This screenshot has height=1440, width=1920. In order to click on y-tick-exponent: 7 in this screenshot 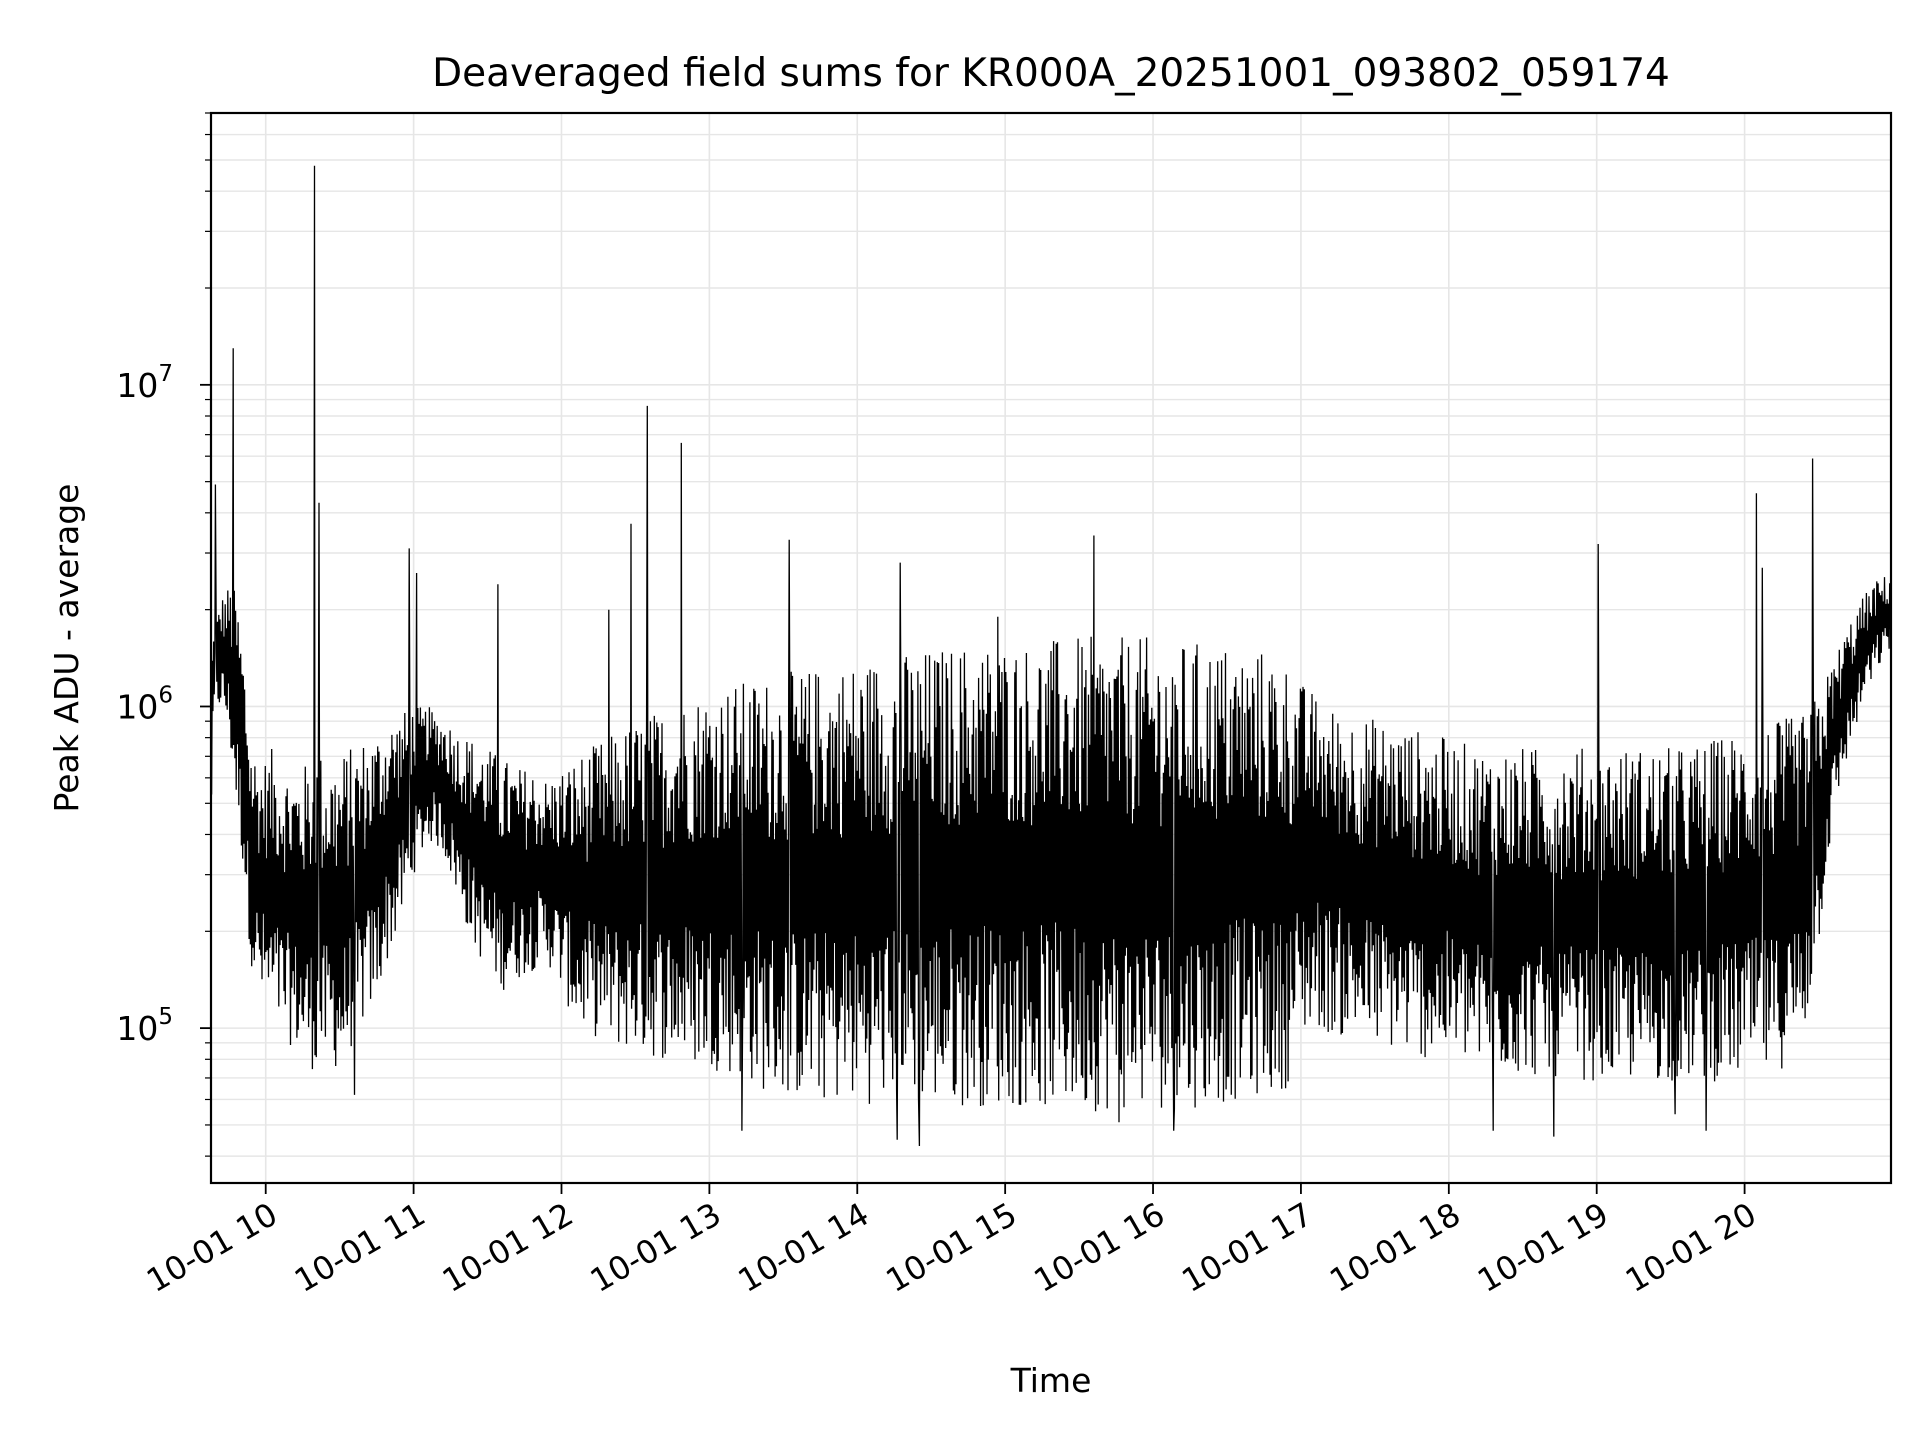, I will do `click(165, 374)`.